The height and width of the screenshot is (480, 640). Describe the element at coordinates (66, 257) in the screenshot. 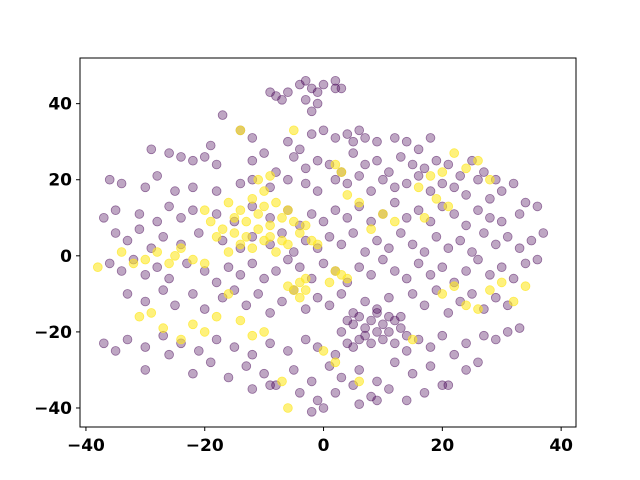

I see `y-tick-label: 0` at that location.